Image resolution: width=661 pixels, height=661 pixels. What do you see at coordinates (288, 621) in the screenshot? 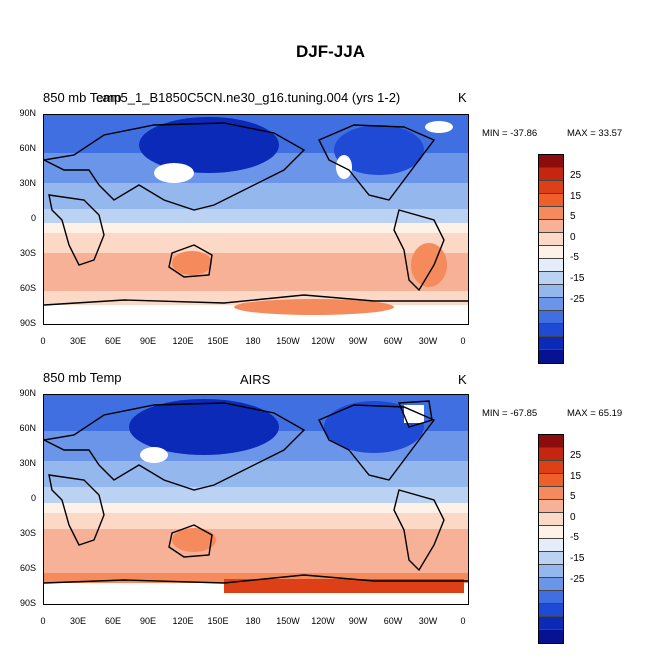
I see `lon-tick-label: 150W` at bounding box center [288, 621].